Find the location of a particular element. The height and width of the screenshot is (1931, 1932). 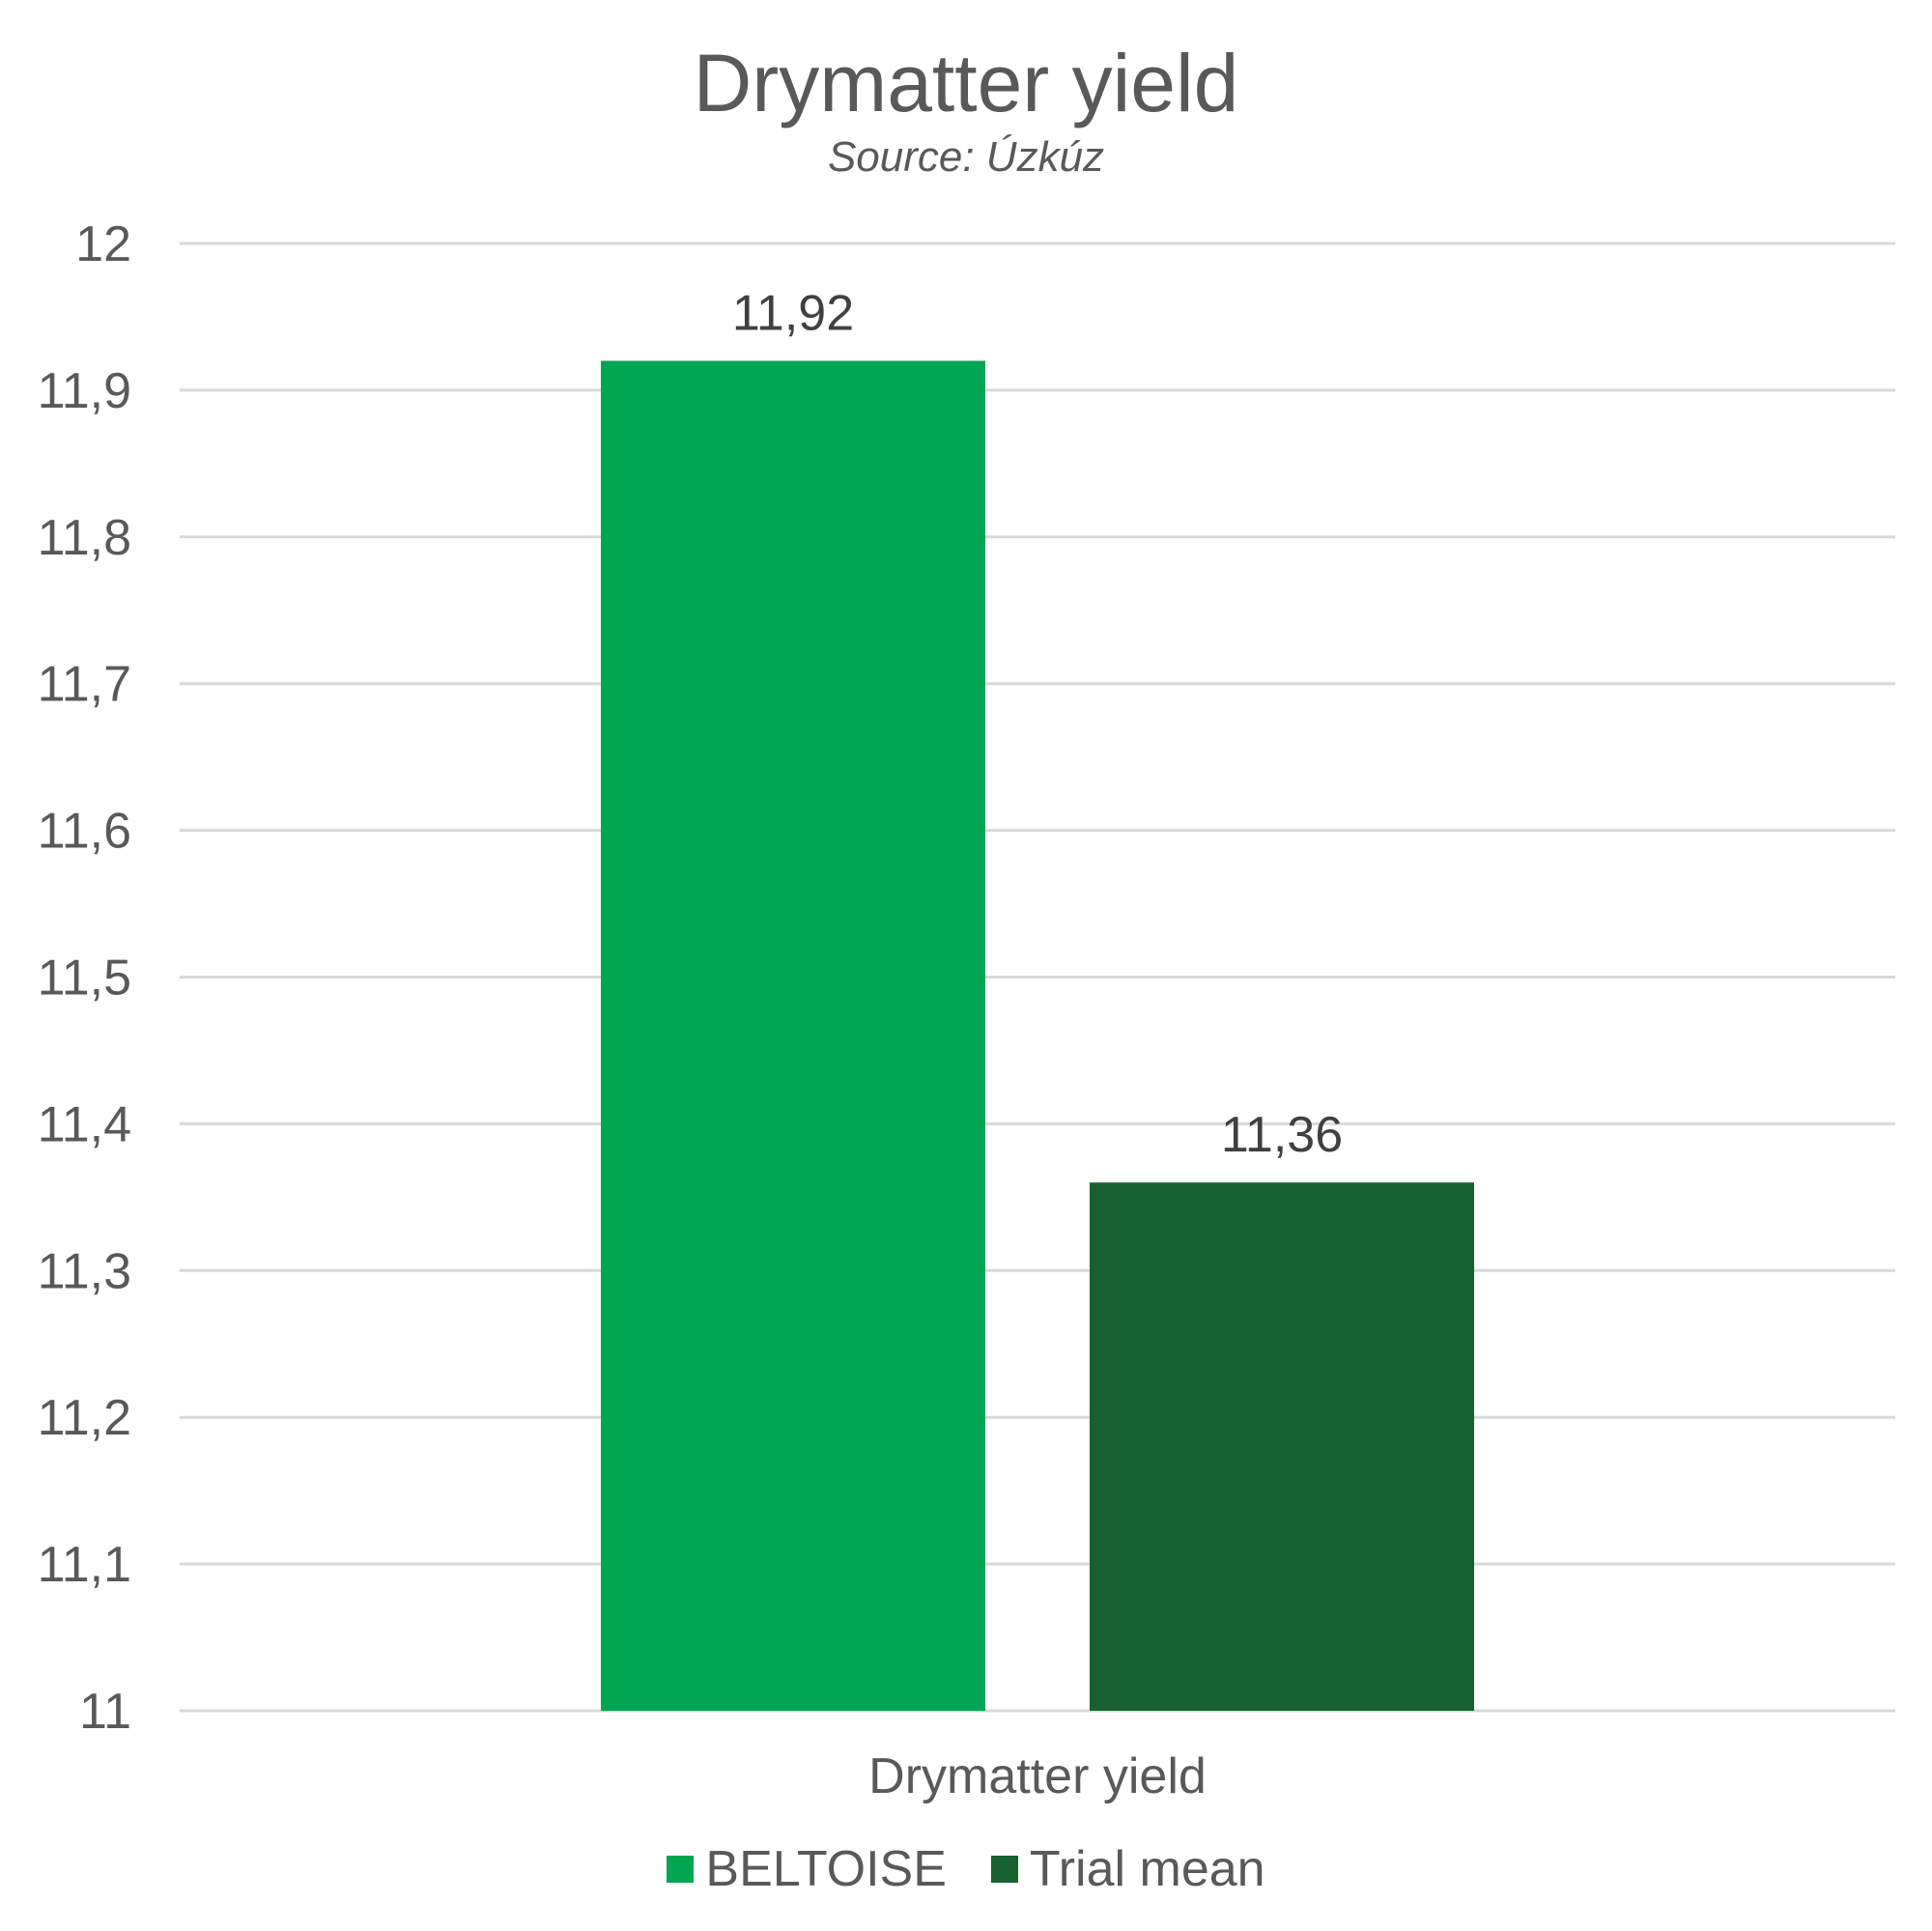

x-axis-category-labels: Drymatter yield is located at coordinates (1037, 1776).